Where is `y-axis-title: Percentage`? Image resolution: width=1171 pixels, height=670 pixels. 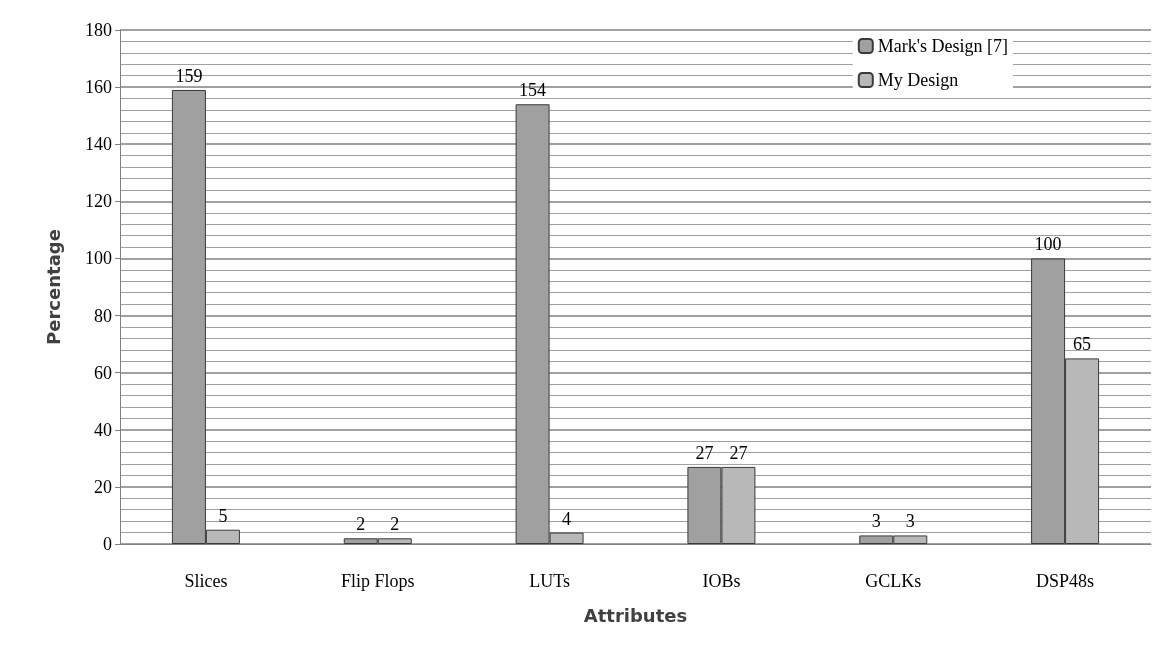
y-axis-title: Percentage is located at coordinates (53, 287).